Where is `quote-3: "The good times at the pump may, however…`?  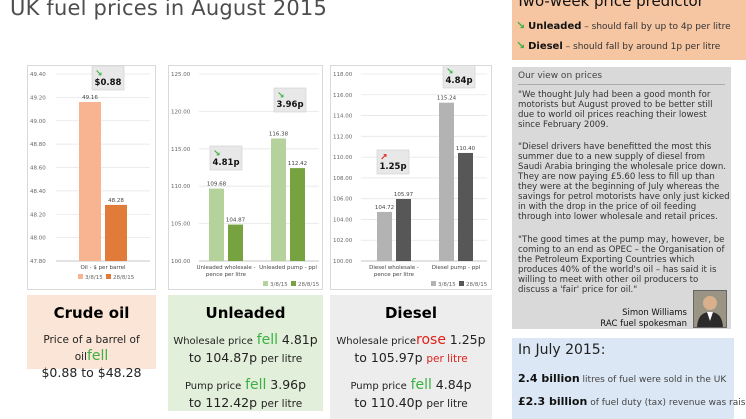
quote-3: "The good times at the pump may, however… is located at coordinates (621, 265).